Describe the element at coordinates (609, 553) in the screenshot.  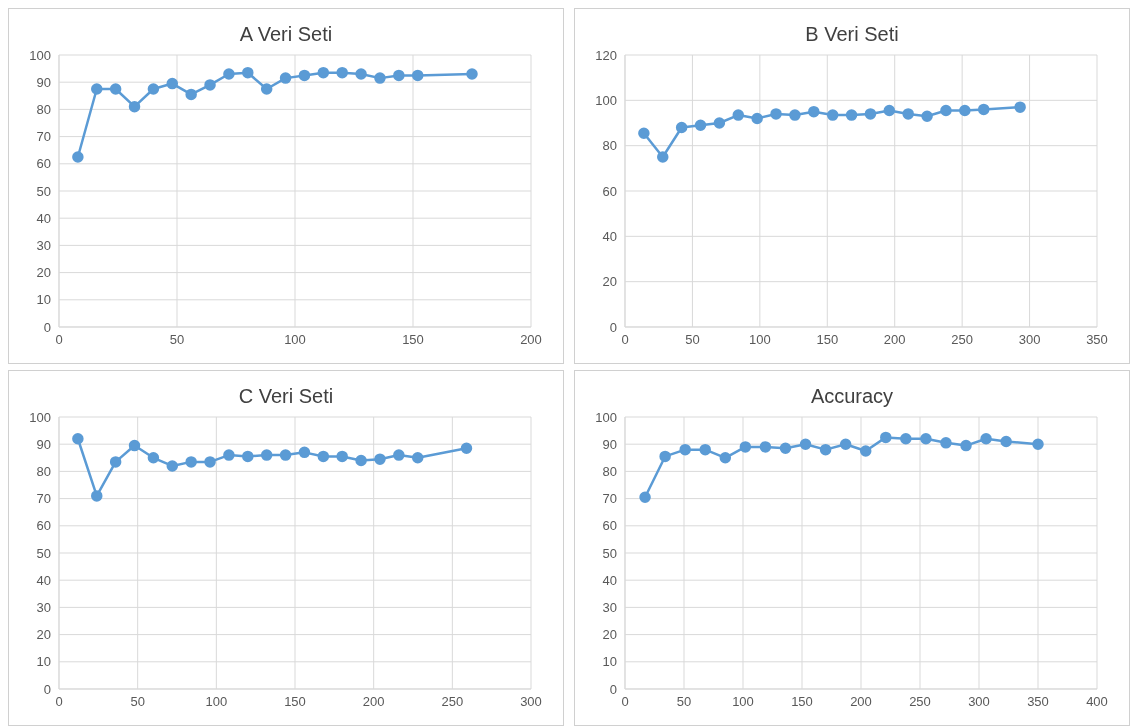
I see `y-tick-label: 50` at that location.